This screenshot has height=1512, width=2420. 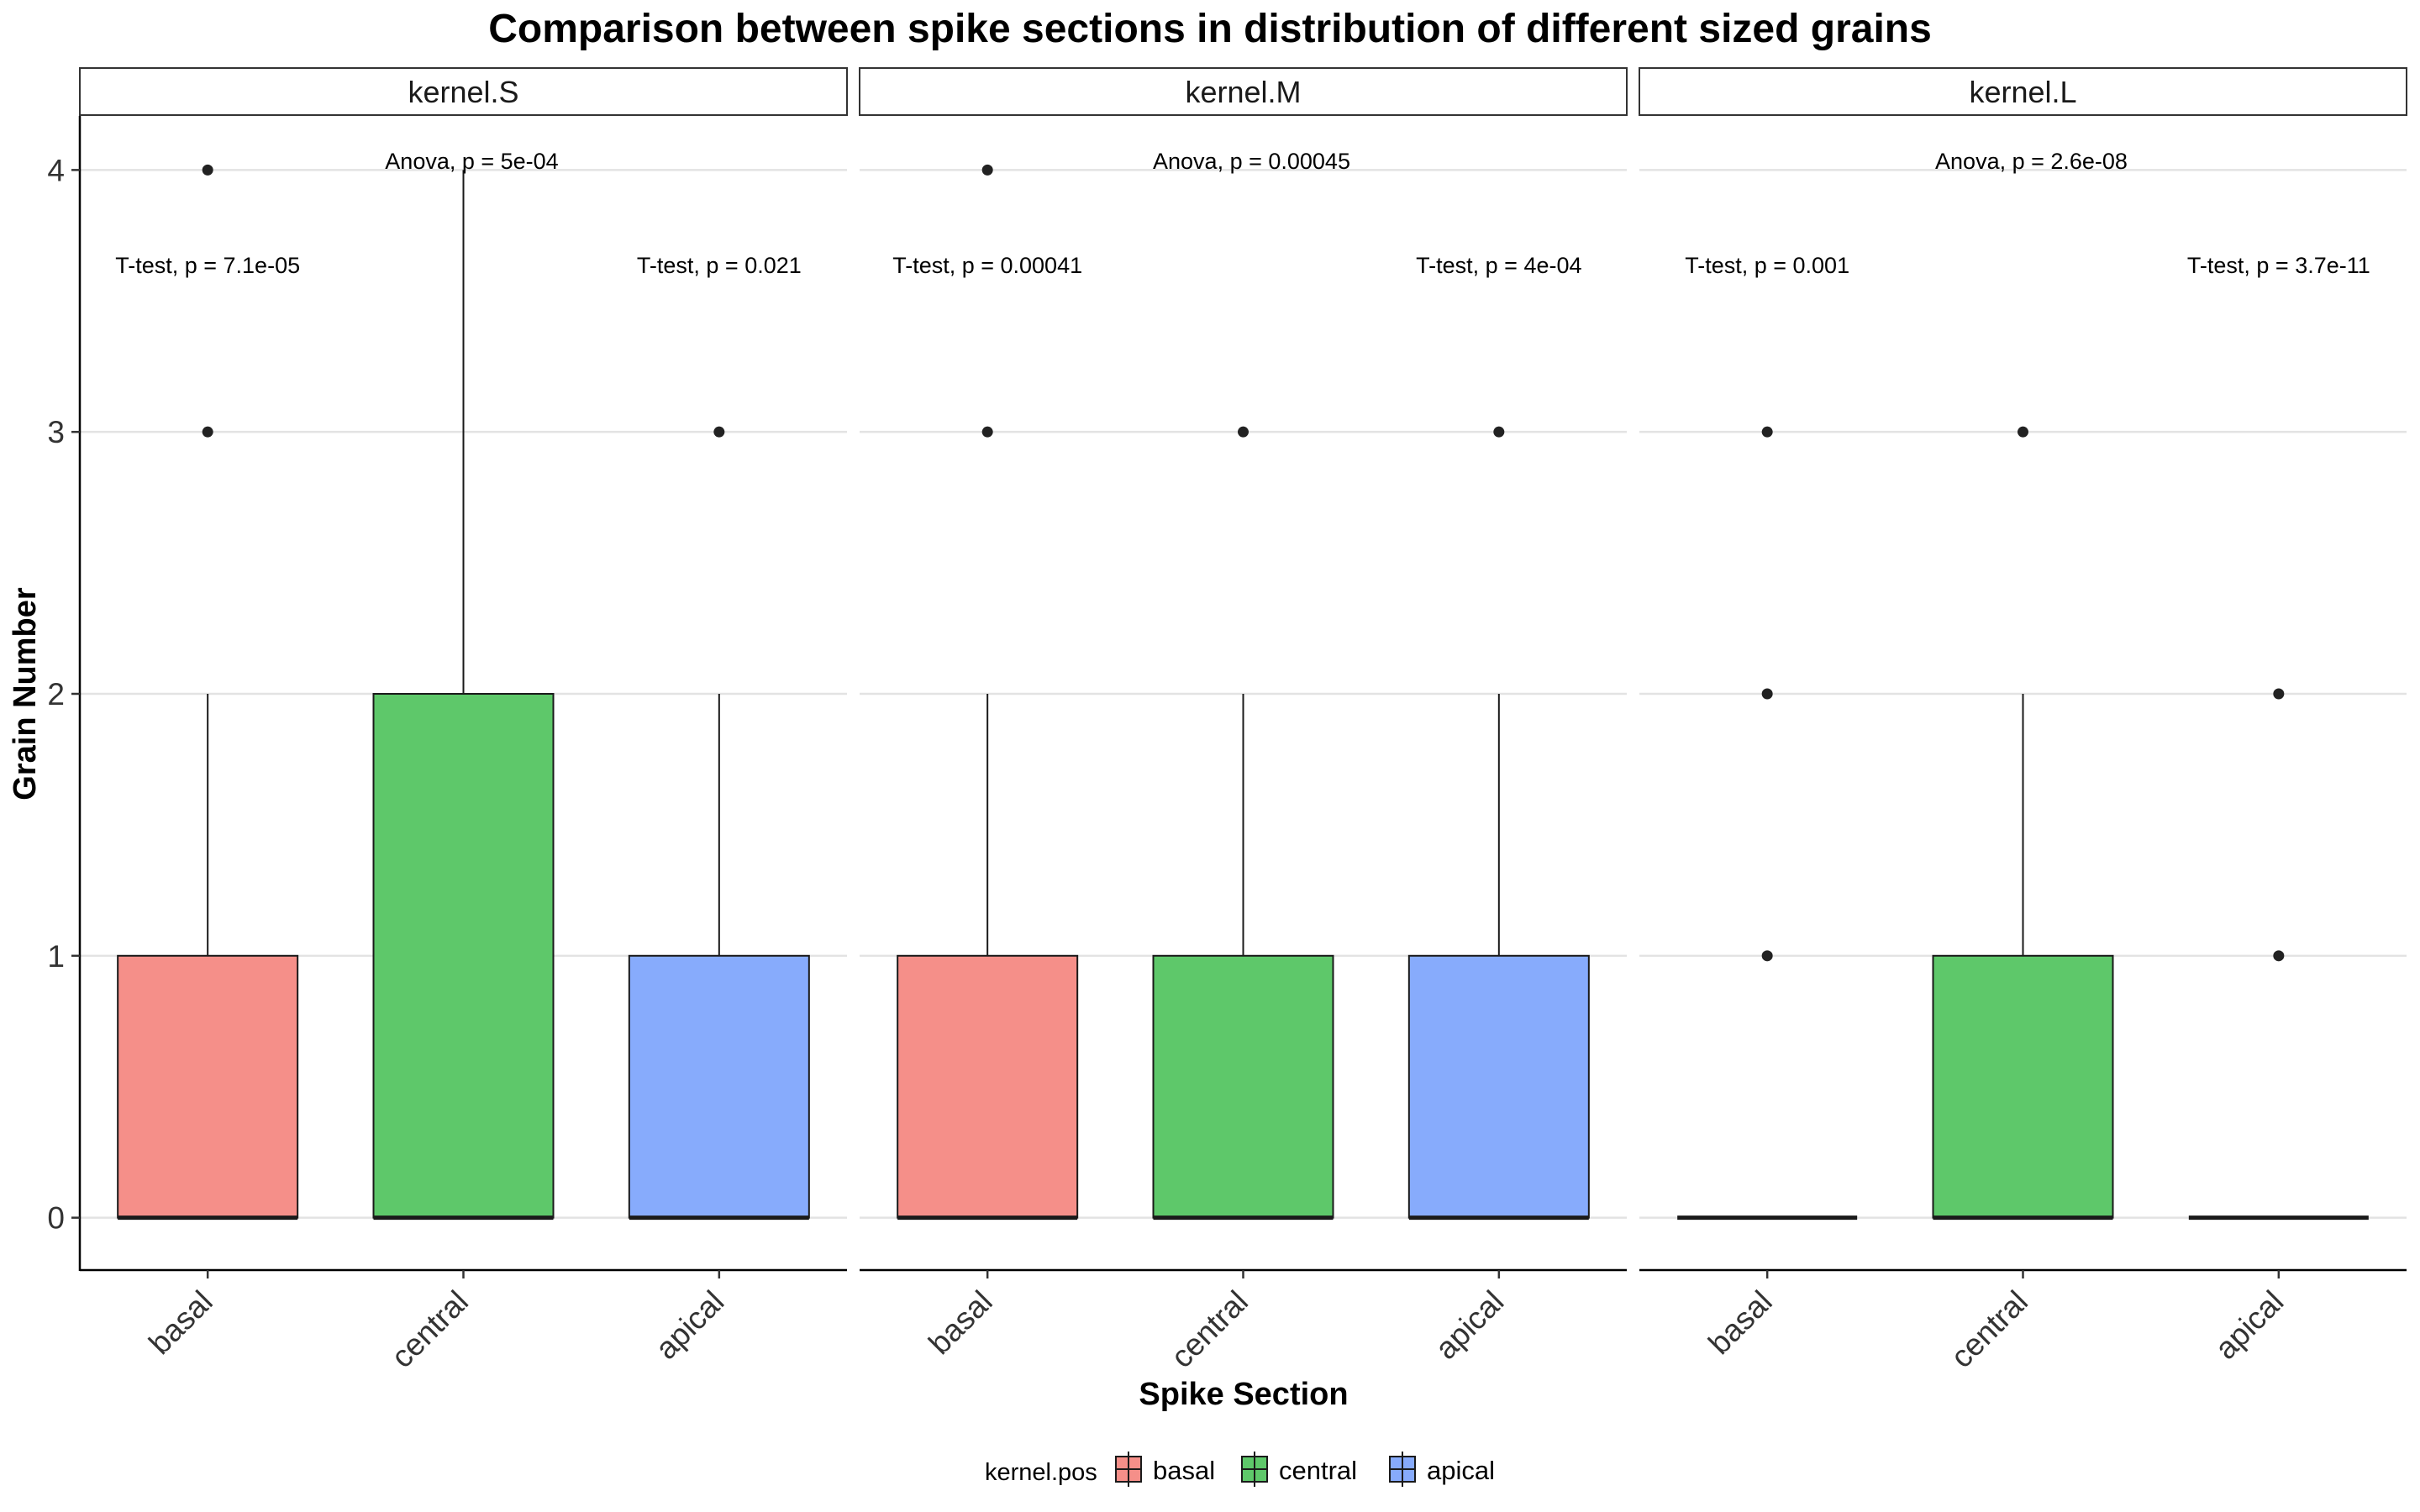 I want to click on anova-annotation: Anova, p = 2.6e-08, so click(x=2032, y=161).